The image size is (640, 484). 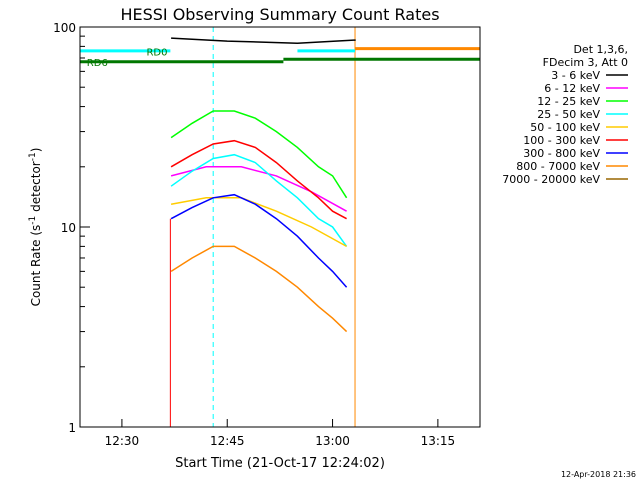 What do you see at coordinates (280, 433) in the screenshot?
I see `x-axis: 12:30 12:45 13:00 13:15` at bounding box center [280, 433].